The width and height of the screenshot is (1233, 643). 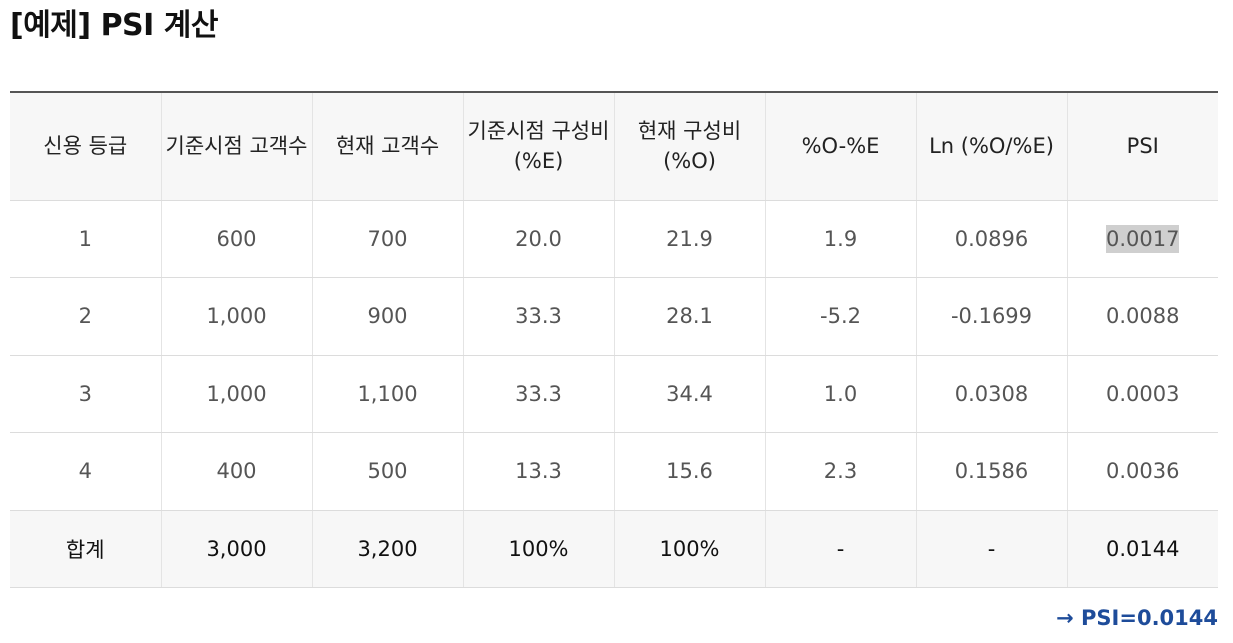 I want to click on cell-ratio-diff: 2.3, so click(x=841, y=471).